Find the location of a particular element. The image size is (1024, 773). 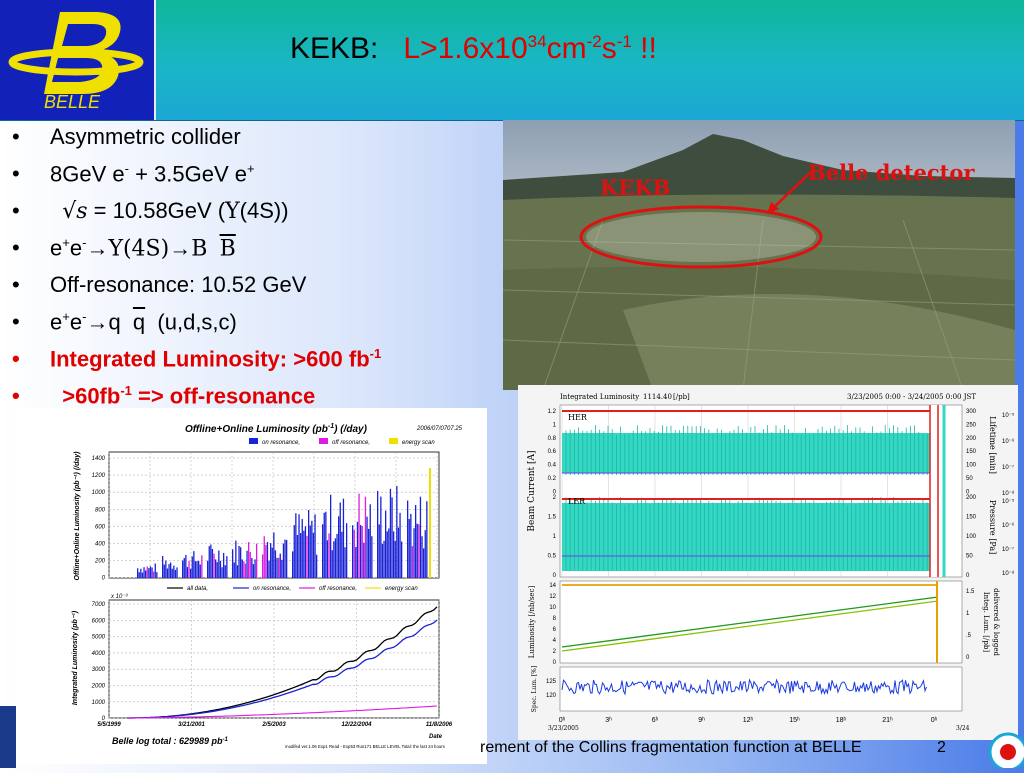

corner-logo-right is located at coordinates (1001, 747).